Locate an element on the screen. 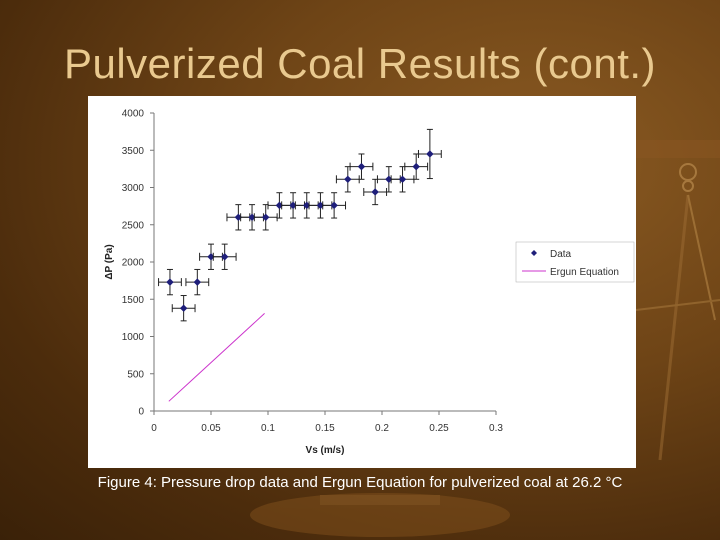 The height and width of the screenshot is (540, 720). scale-post is located at coordinates (674, 327).